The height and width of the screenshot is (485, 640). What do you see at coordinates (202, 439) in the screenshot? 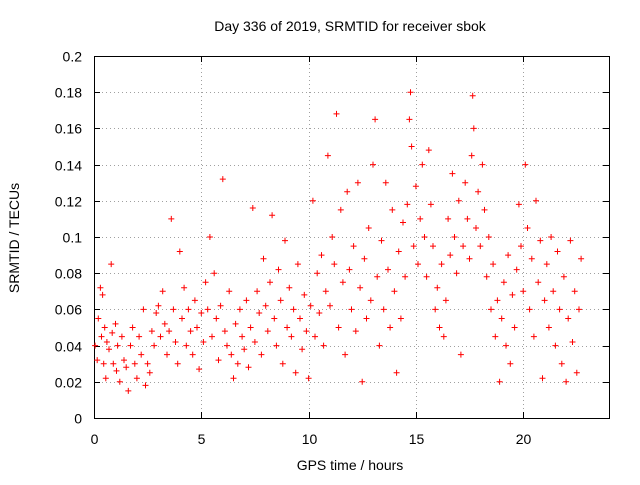
I see `x-tick-label: 5` at bounding box center [202, 439].